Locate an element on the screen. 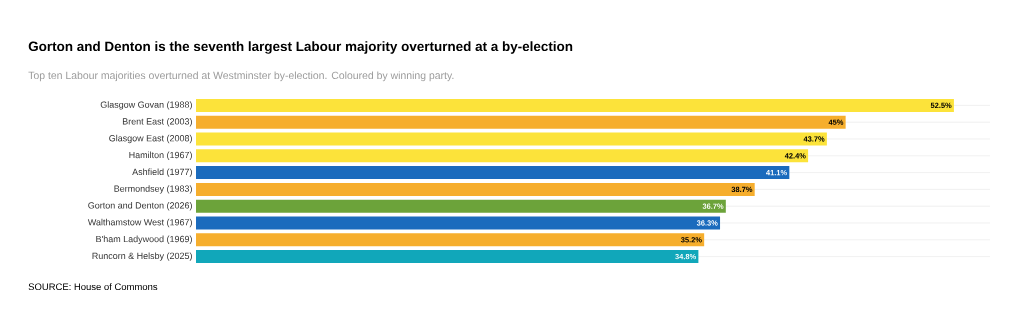 The image size is (1020, 322). y-tick-label: Bermondsey (1983) is located at coordinates (153, 189).